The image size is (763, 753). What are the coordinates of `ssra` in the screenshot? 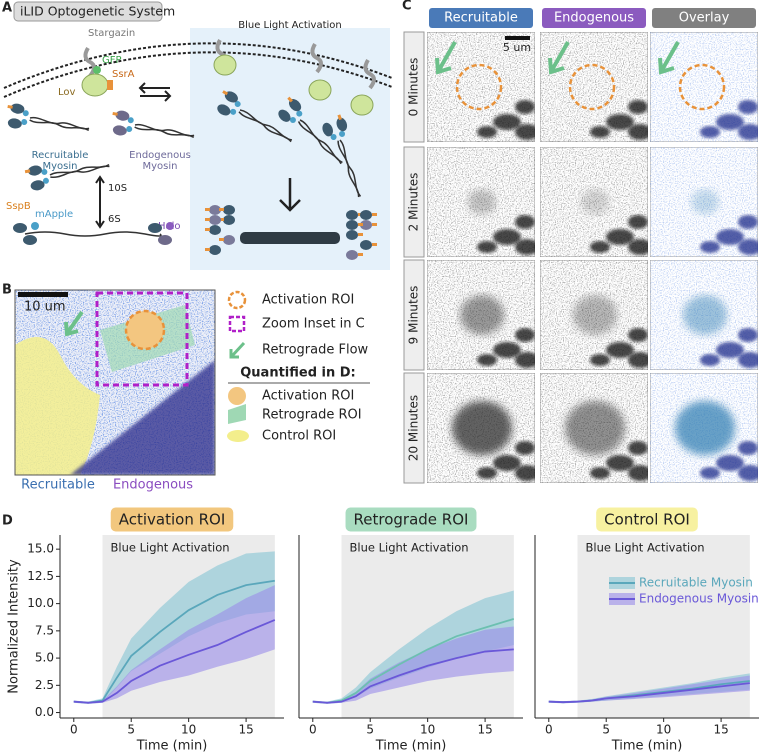 It's located at (110, 85).